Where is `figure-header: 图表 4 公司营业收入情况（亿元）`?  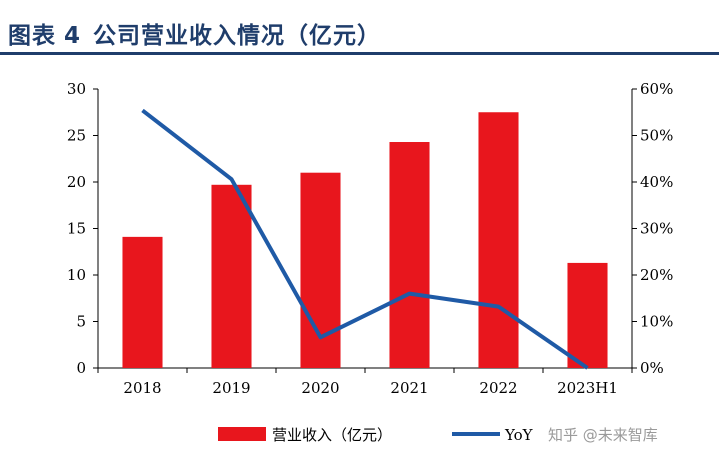 figure-header: 图表 4 公司营业收入情况（亿元） is located at coordinates (359, 30).